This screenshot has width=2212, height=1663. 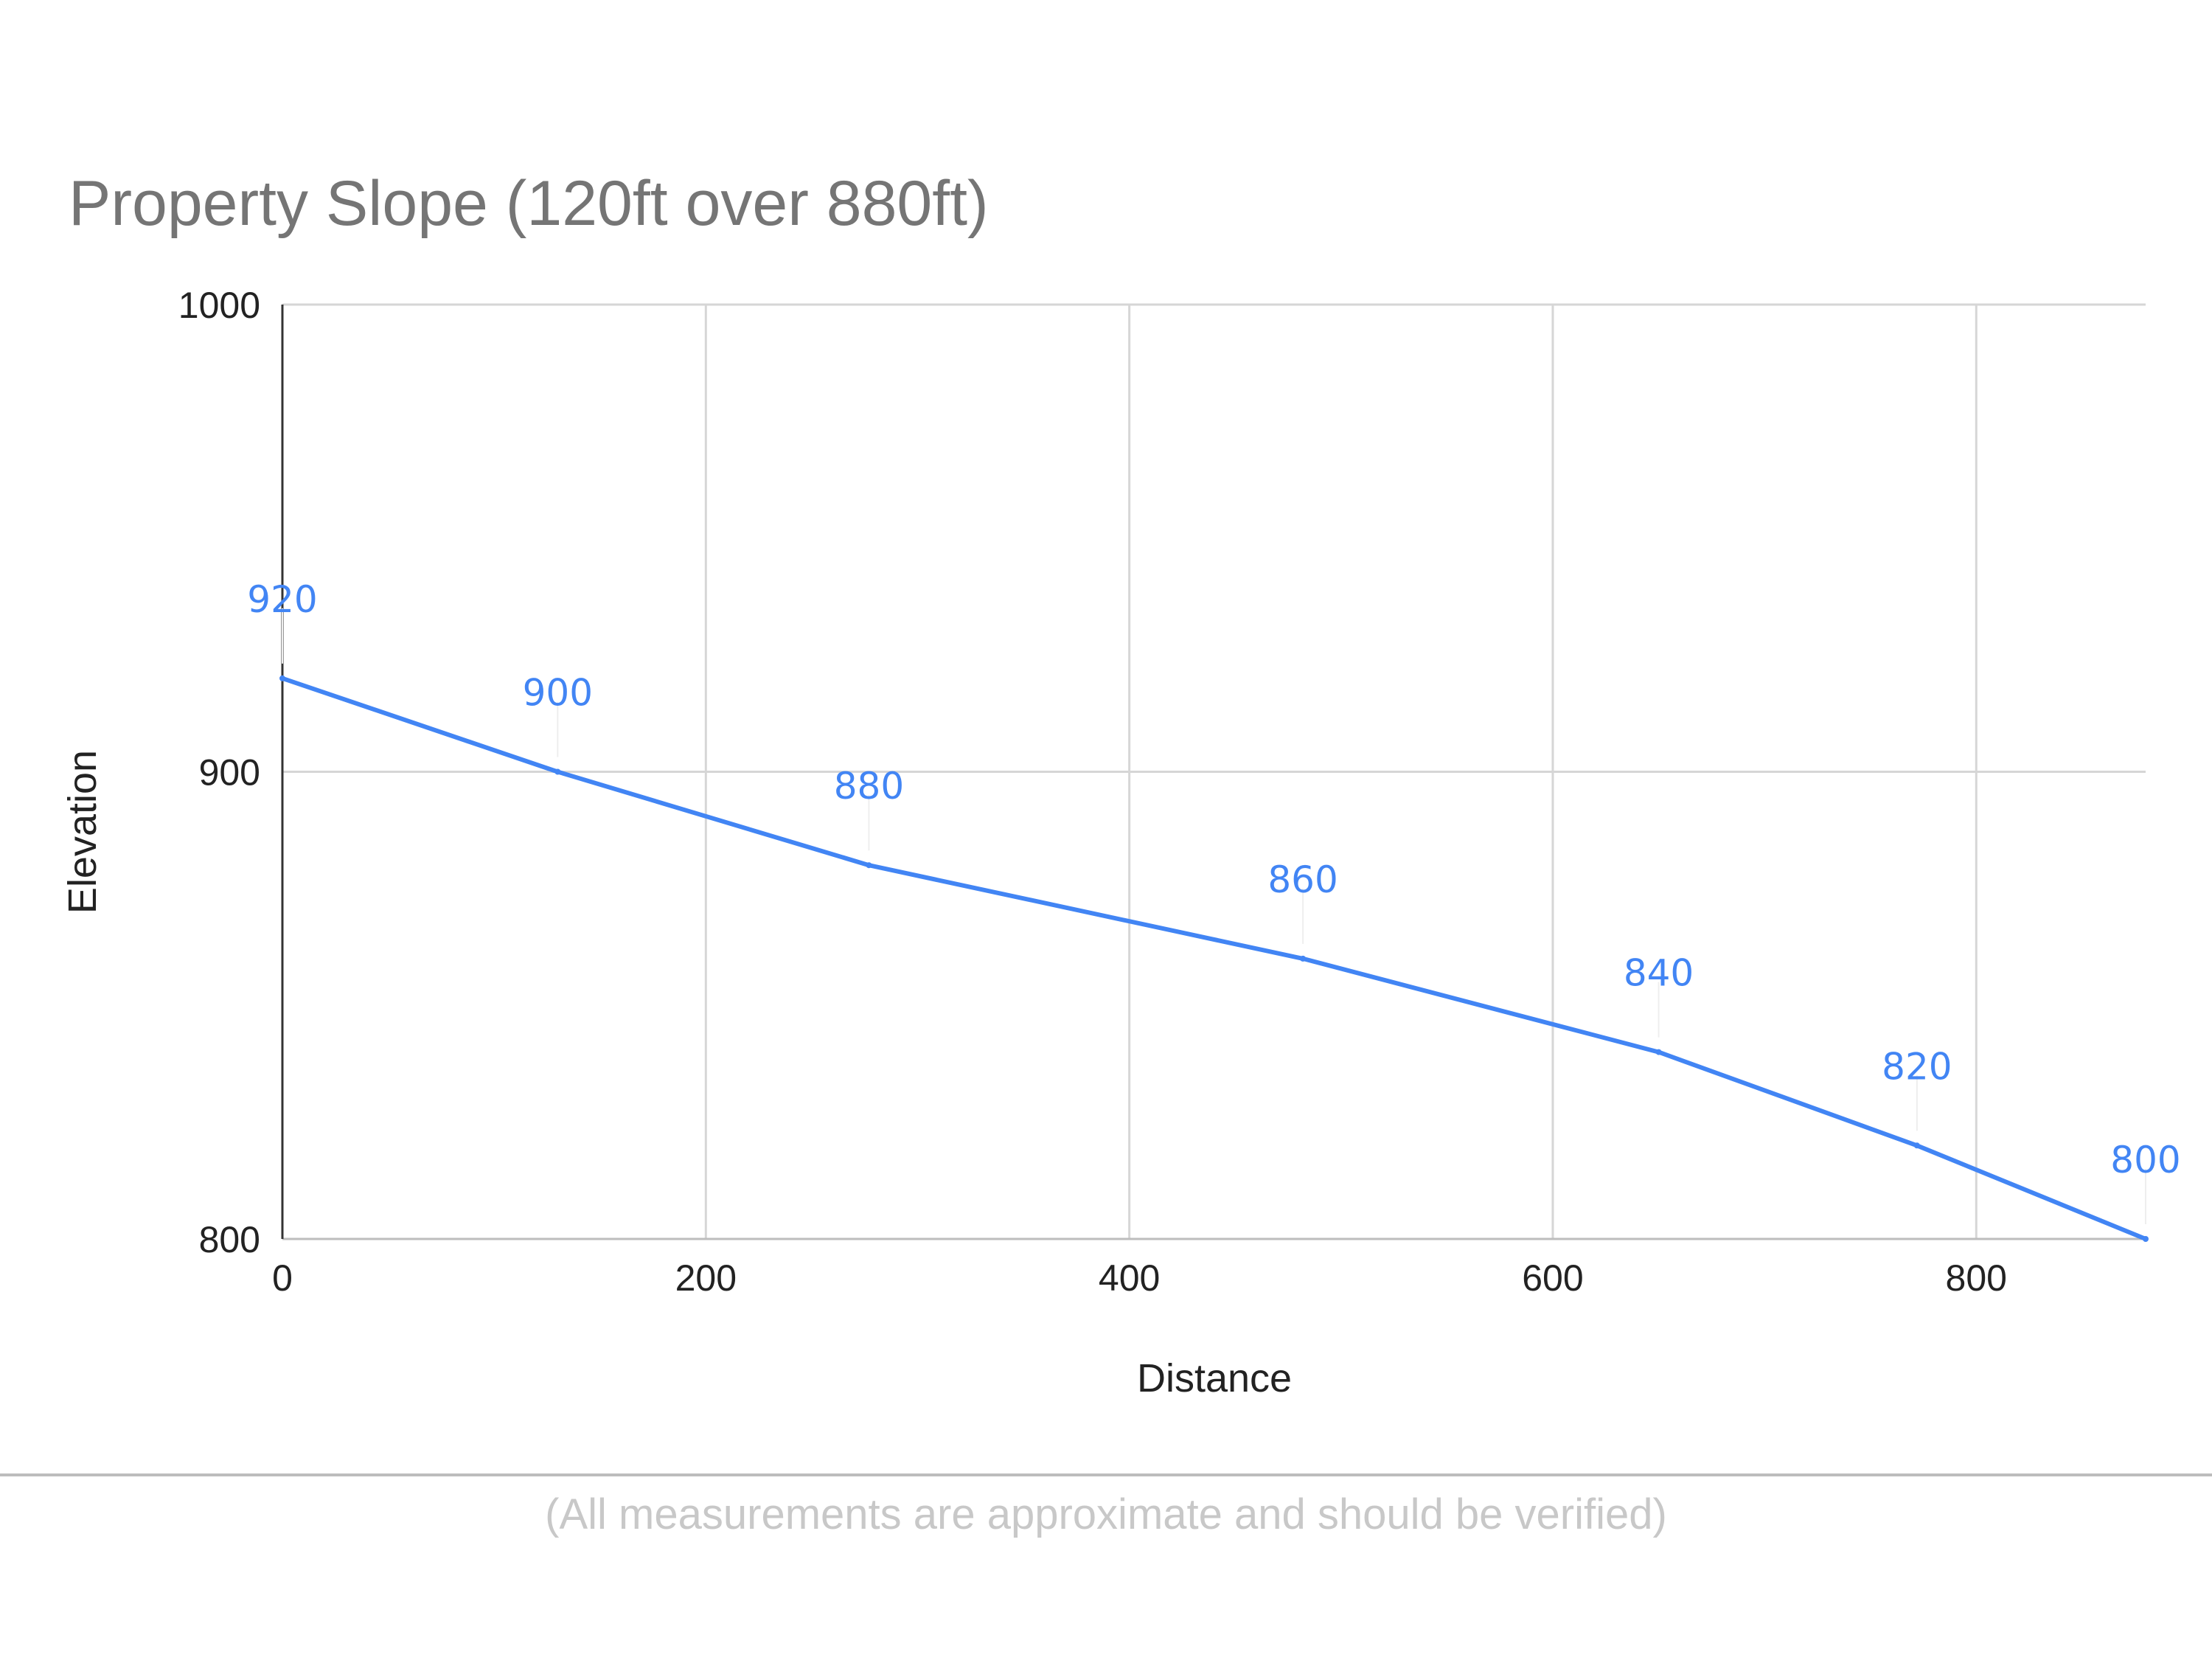 I want to click on data-label: 840, so click(x=1659, y=973).